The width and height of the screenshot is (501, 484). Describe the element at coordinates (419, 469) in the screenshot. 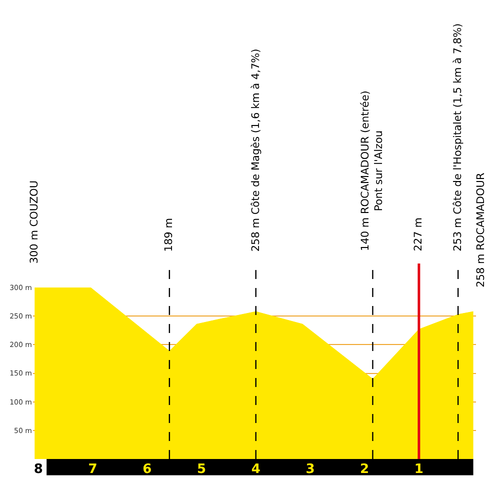

I see `x-tick-label: 1` at that location.